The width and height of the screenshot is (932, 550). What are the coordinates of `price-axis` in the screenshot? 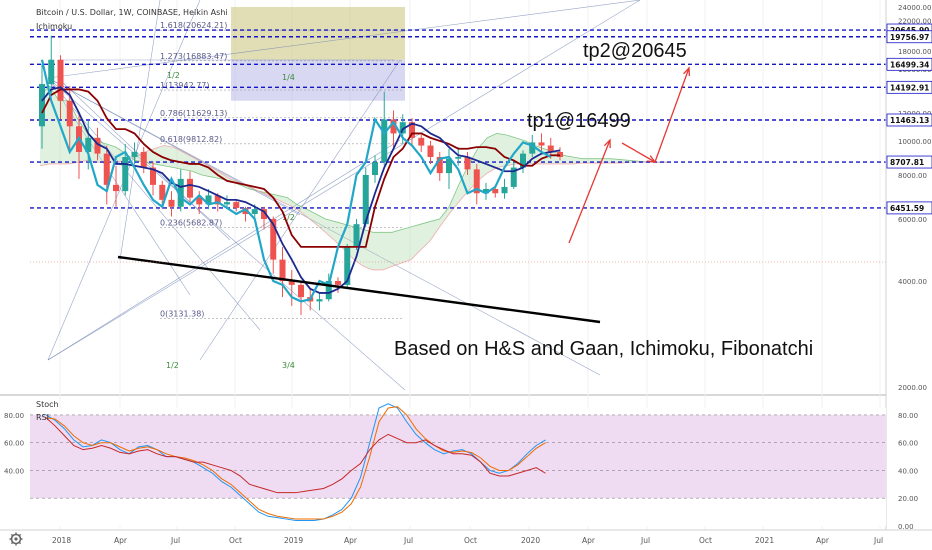 It's located at (909, 265).